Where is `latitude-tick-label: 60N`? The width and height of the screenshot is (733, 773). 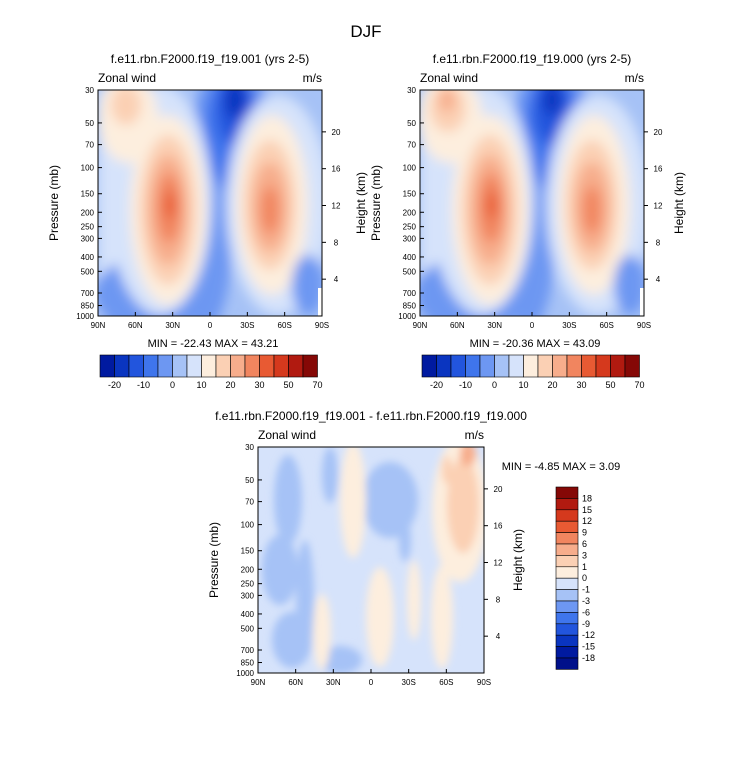
latitude-tick-label: 60N is located at coordinates (457, 325).